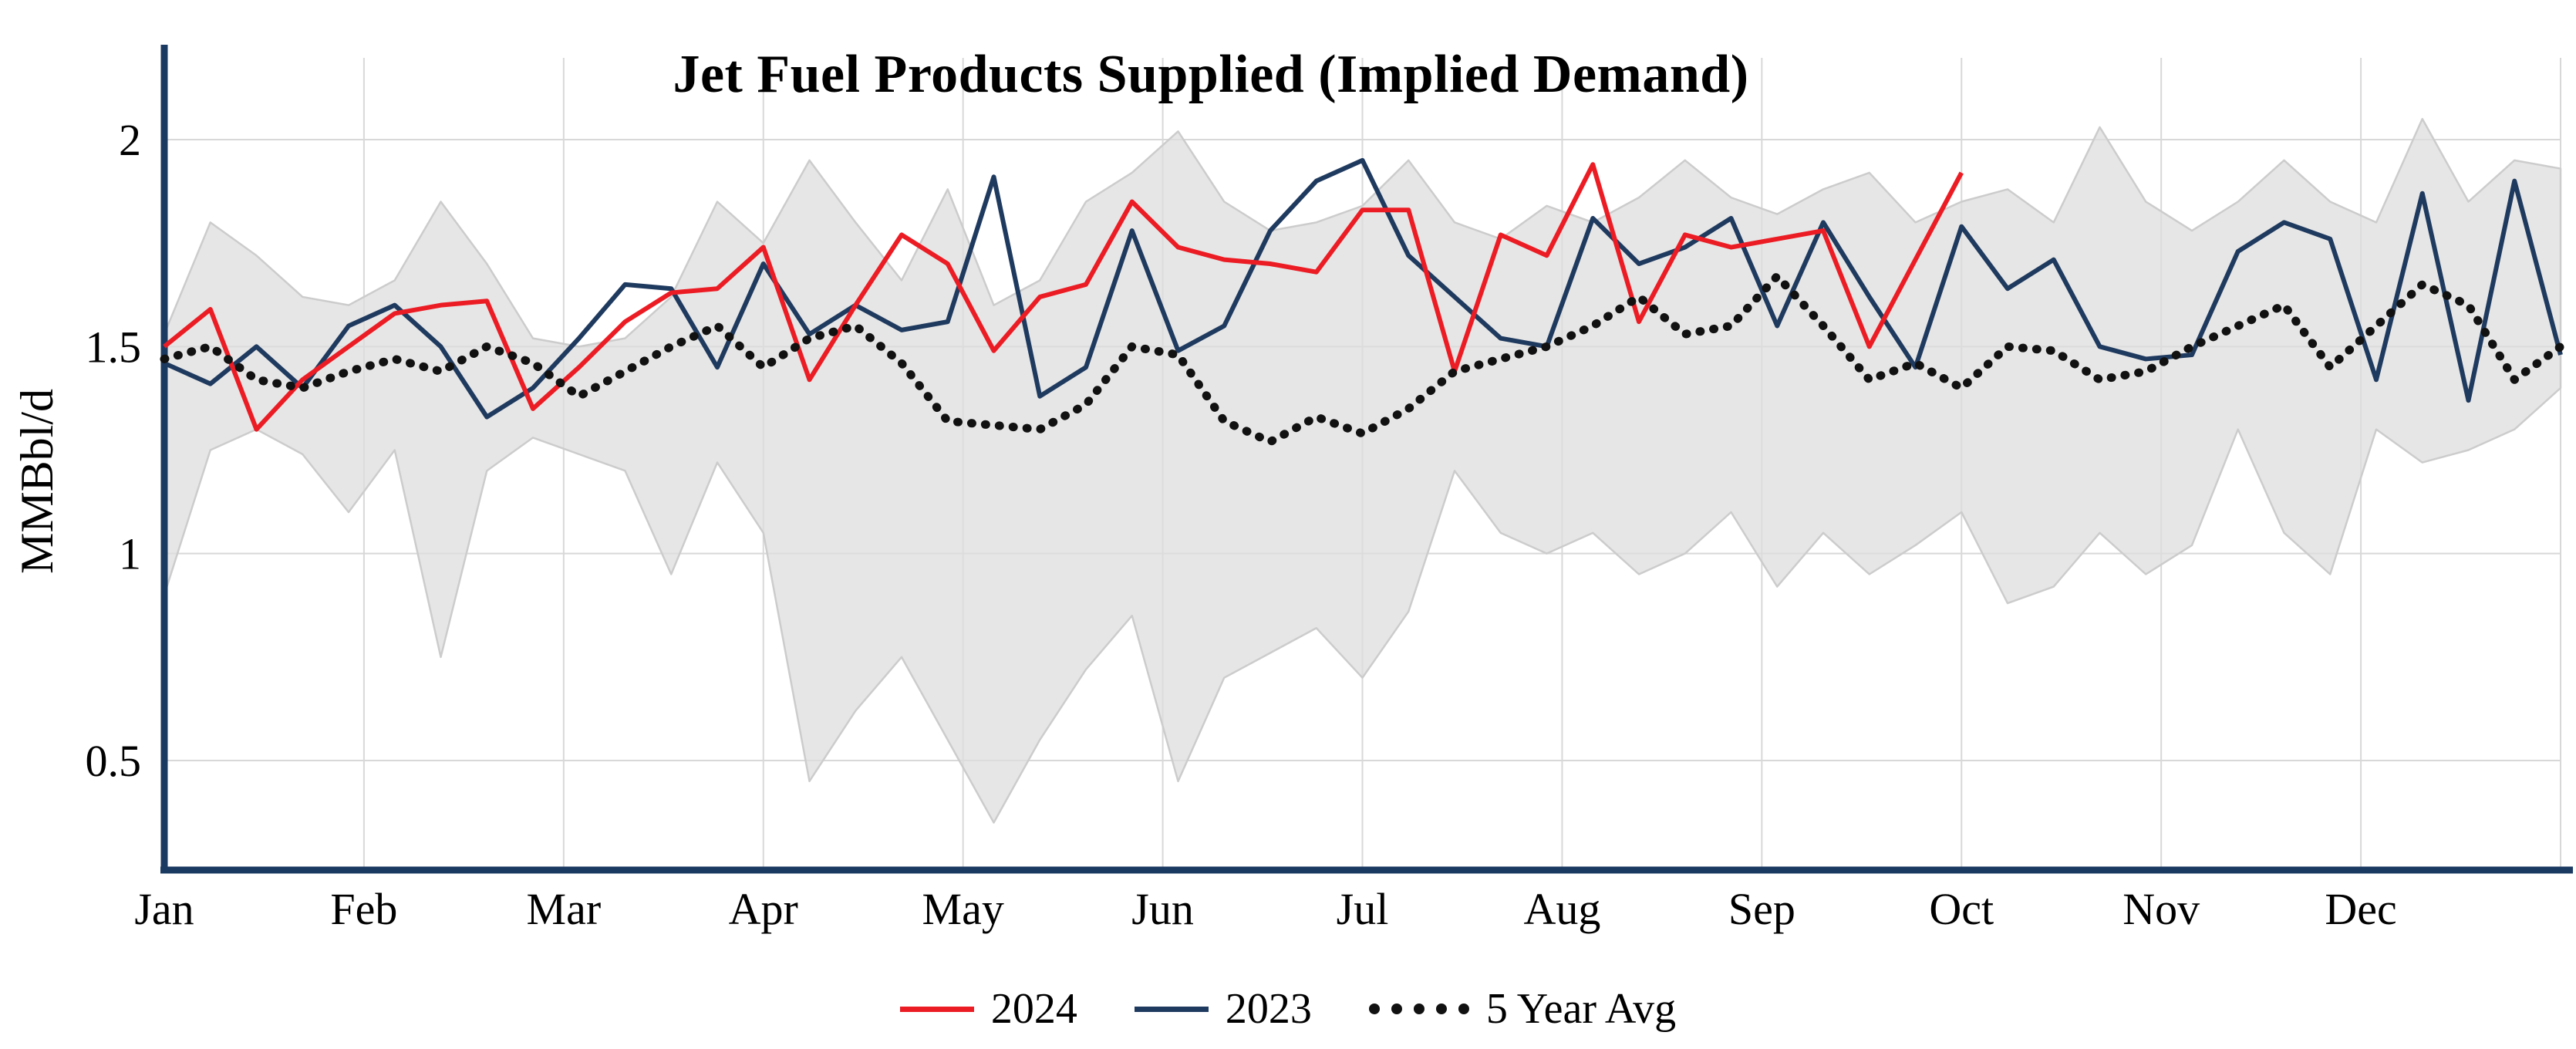  I want to click on legend-item-5yr-avg: 5 Year Avg, so click(1522, 1009).